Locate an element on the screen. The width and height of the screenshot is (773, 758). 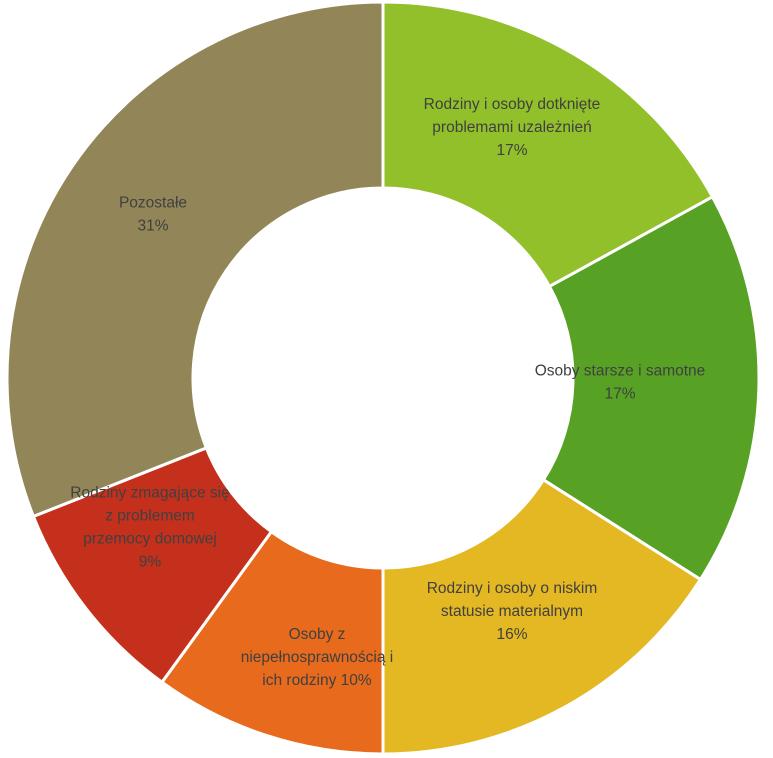
slice-label-line: statusie materialnym is located at coordinates (512, 611).